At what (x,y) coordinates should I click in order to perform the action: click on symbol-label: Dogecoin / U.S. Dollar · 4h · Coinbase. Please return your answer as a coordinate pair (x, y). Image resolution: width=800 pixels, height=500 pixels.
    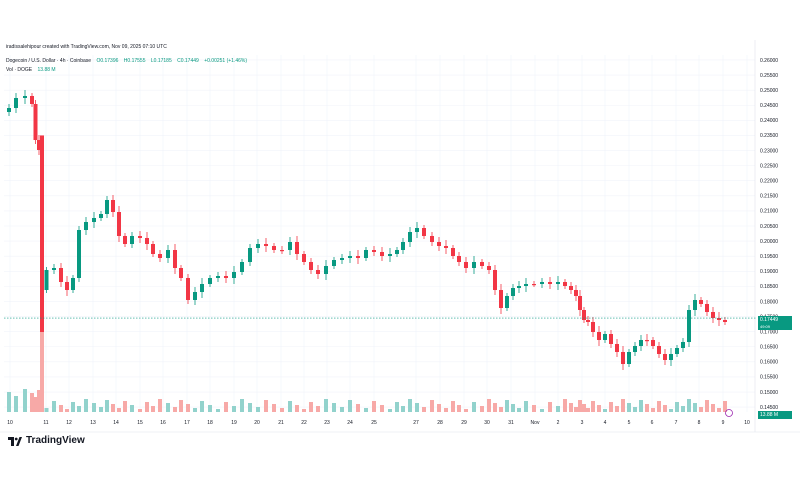
    Looking at the image, I should click on (49, 61).